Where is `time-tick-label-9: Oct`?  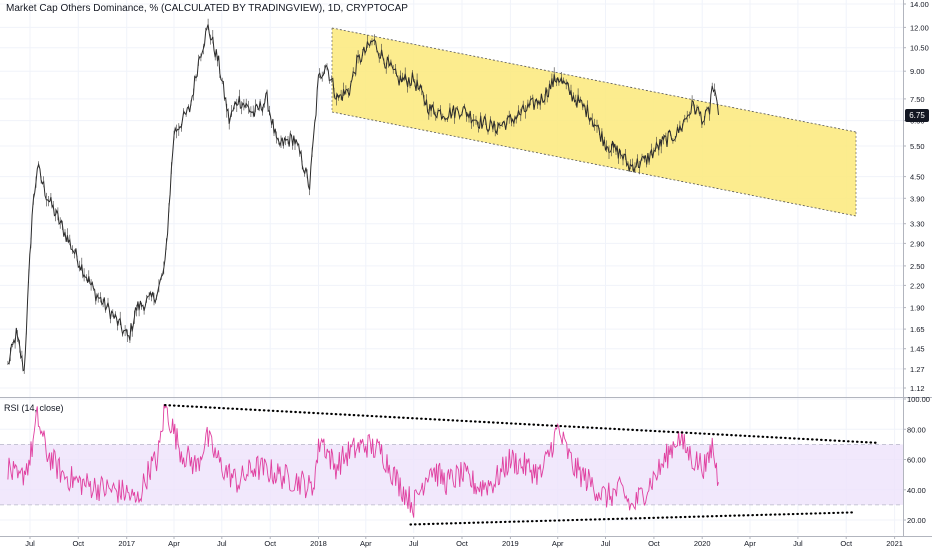 time-tick-label-9: Oct is located at coordinates (462, 543).